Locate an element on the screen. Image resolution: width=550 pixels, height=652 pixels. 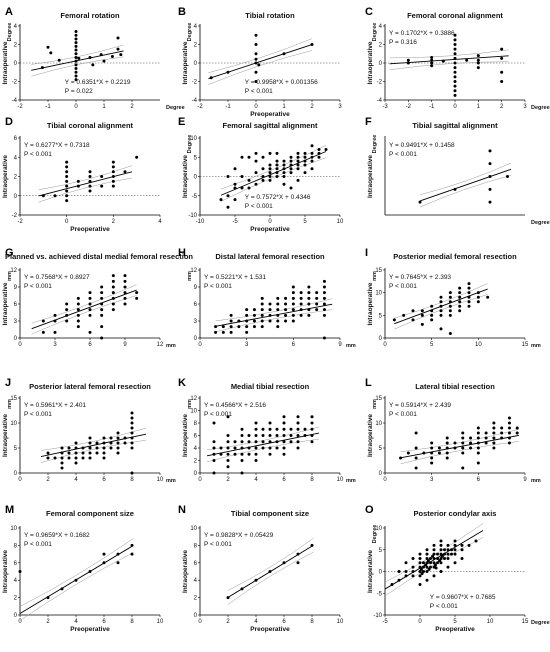
regression-equation: Y = 0.1702*X + 0.3886 is located at coordinates (422, 33).